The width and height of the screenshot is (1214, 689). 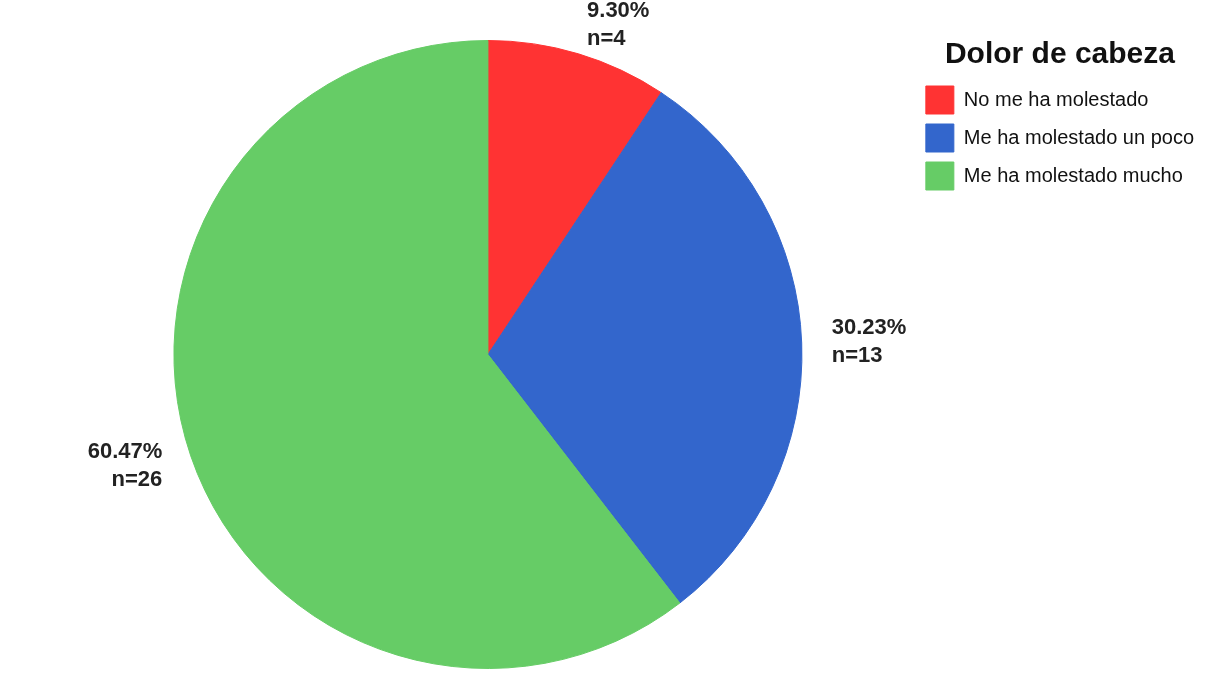 What do you see at coordinates (1060, 53) in the screenshot?
I see `legend-title: Dolor de cabeza` at bounding box center [1060, 53].